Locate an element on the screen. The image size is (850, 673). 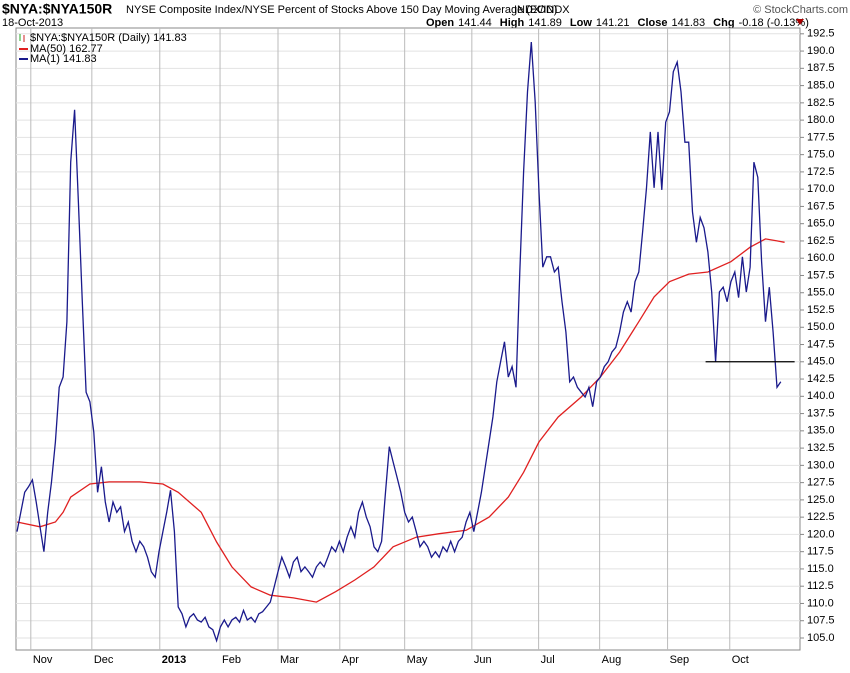
legend-label: MA(50) 162.77 is located at coordinates (66, 49).